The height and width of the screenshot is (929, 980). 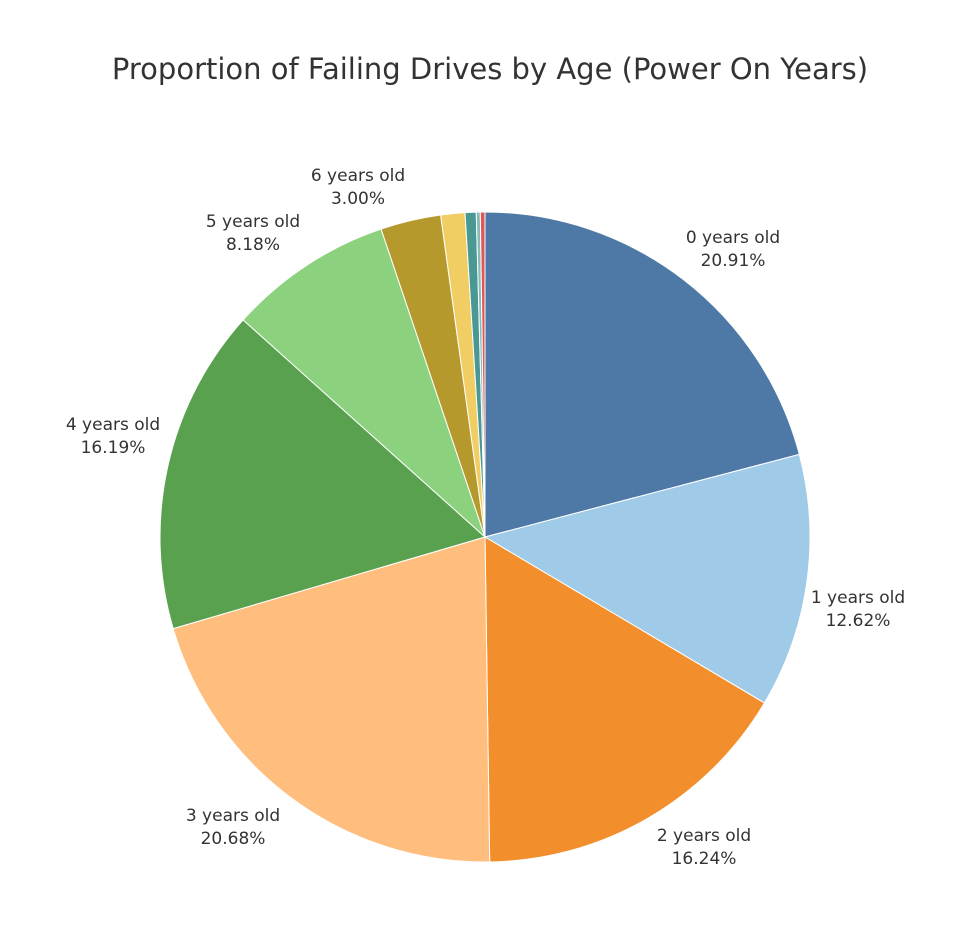 I want to click on slice-label-name: 1 years old, so click(x=858, y=598).